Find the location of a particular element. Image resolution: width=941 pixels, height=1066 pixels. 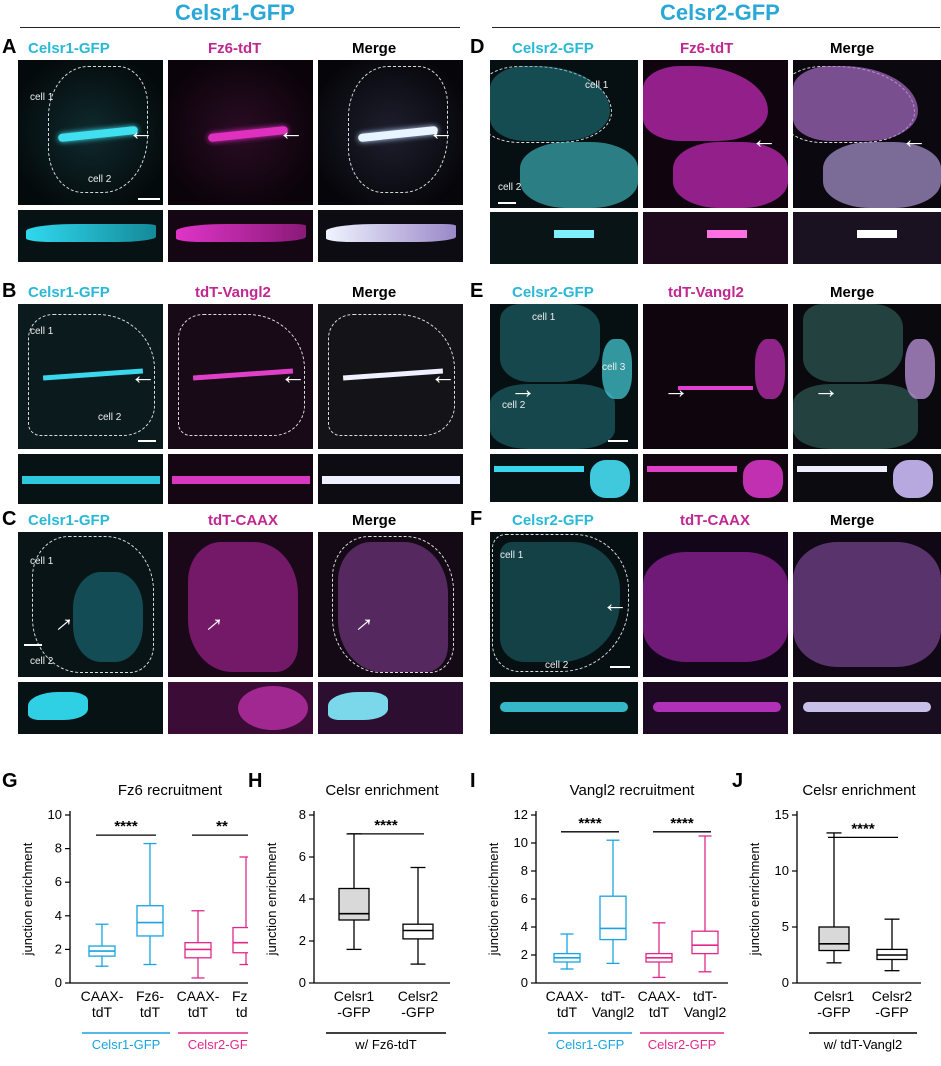

group-label: Celsr2-GFP is located at coordinates (218, 1044).